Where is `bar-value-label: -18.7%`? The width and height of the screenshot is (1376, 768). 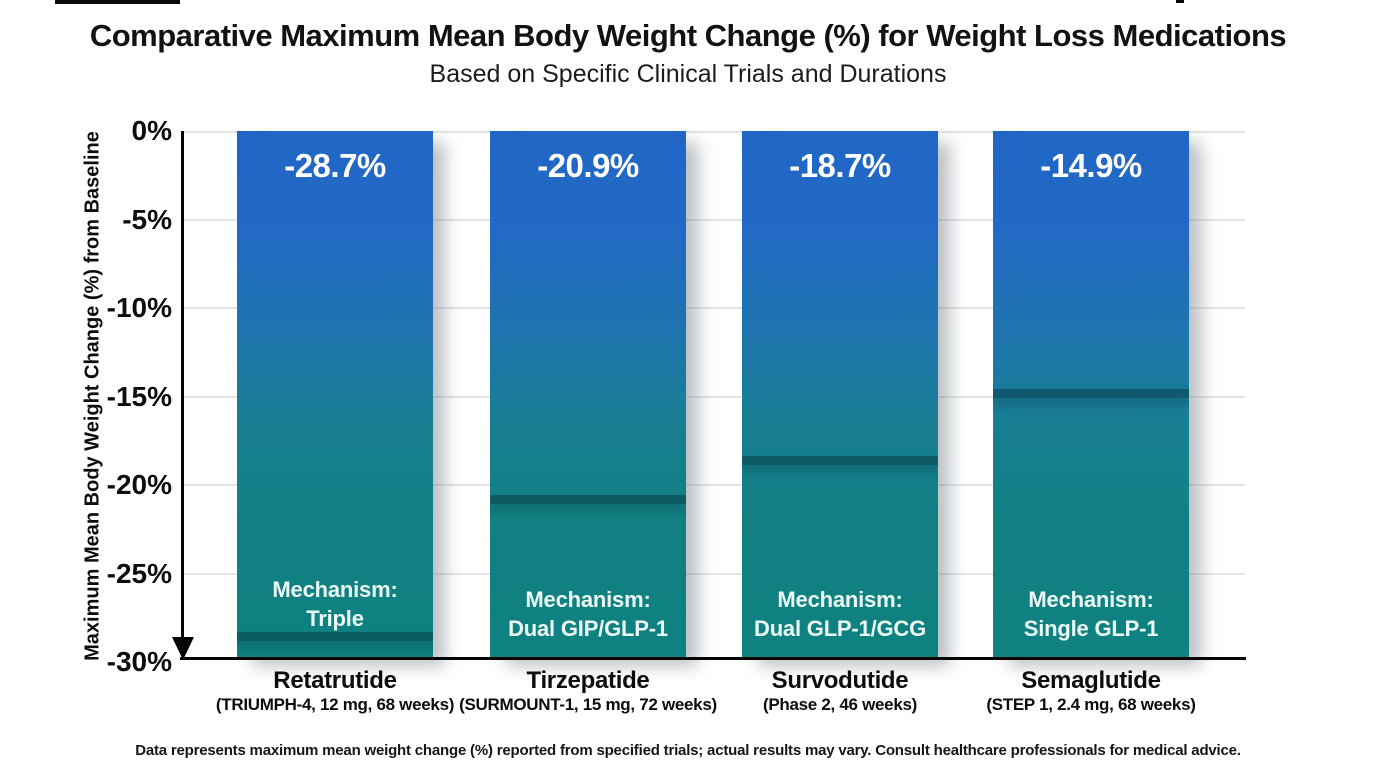
bar-value-label: -18.7% is located at coordinates (840, 165).